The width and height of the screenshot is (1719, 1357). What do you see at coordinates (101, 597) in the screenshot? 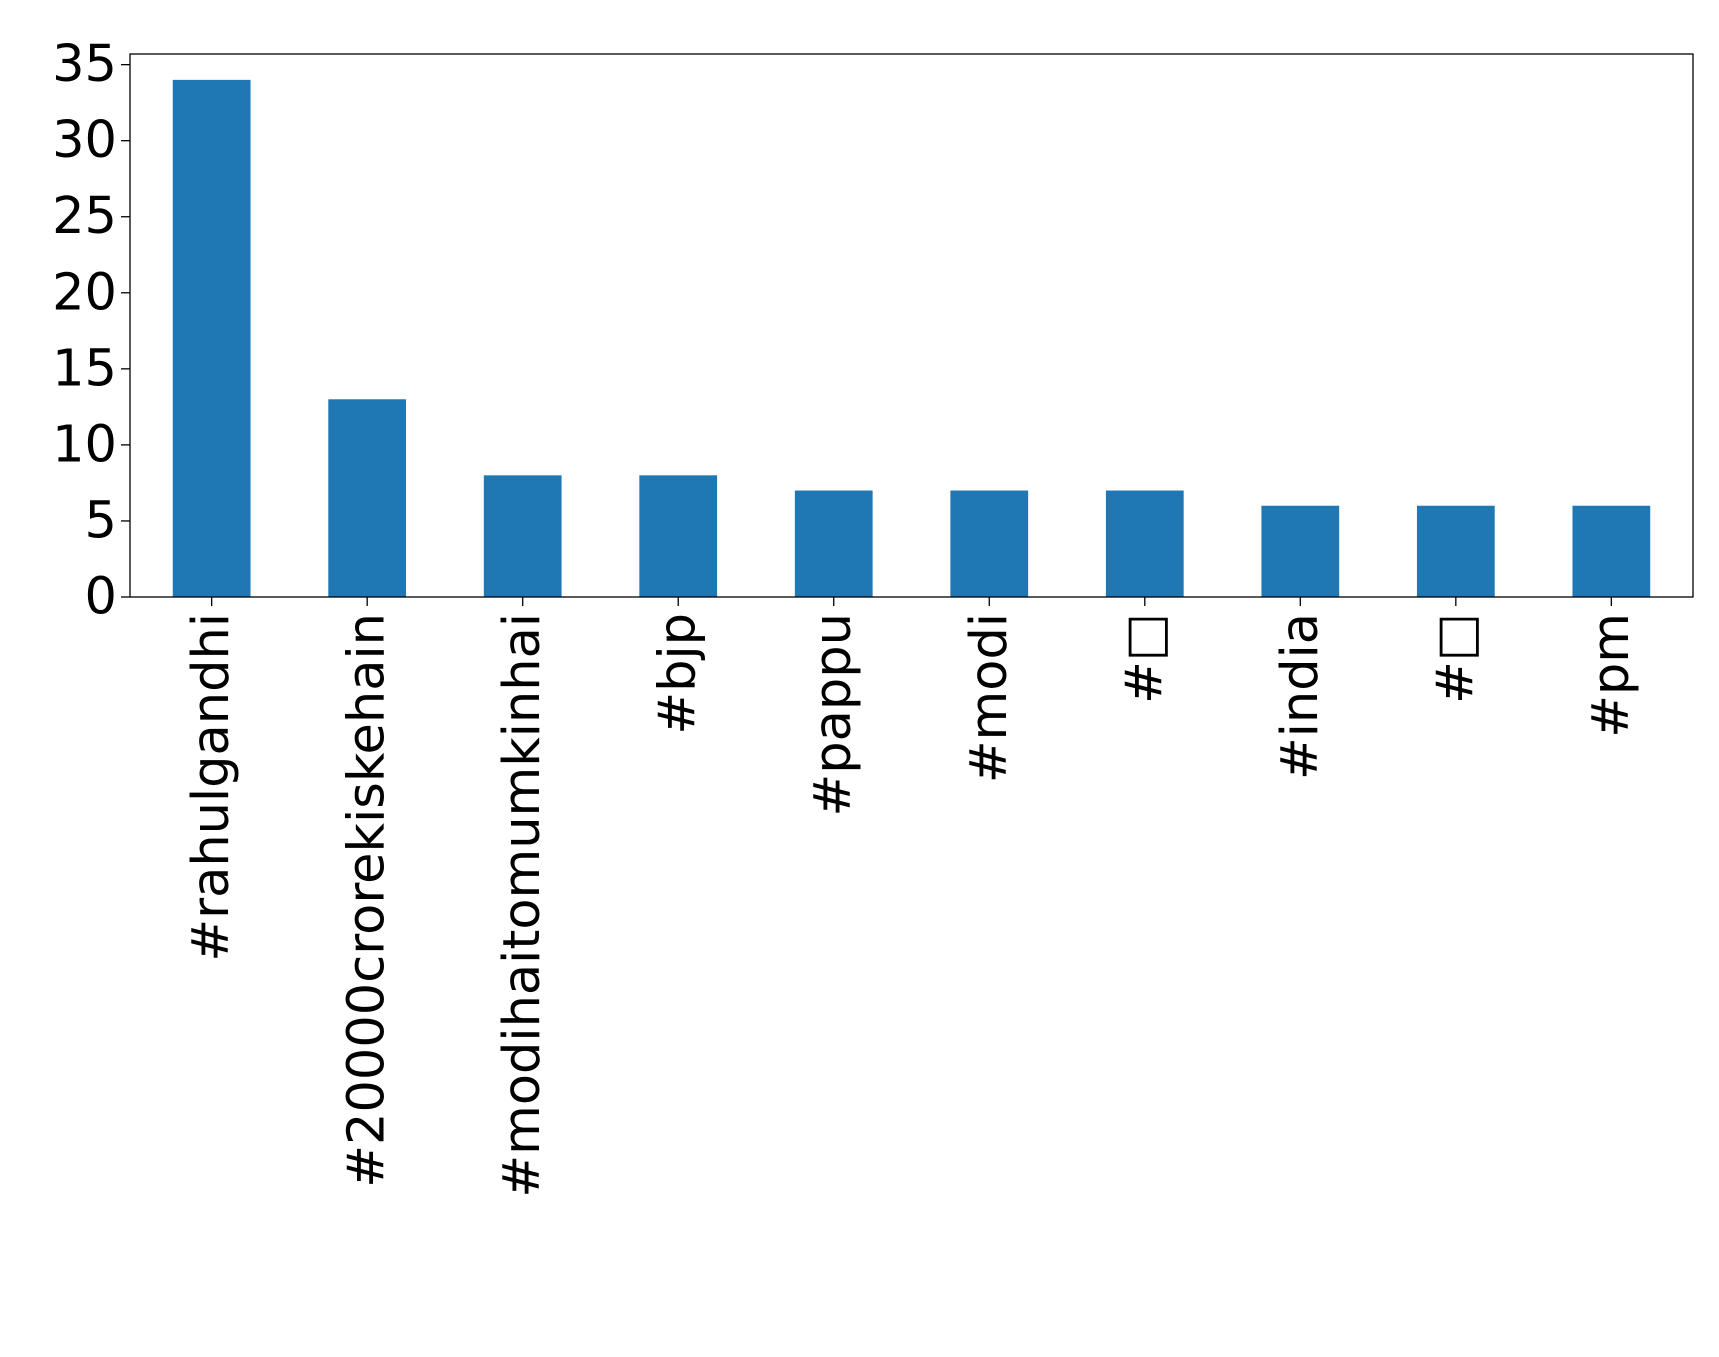
I see `y-tick-label: 0` at bounding box center [101, 597].